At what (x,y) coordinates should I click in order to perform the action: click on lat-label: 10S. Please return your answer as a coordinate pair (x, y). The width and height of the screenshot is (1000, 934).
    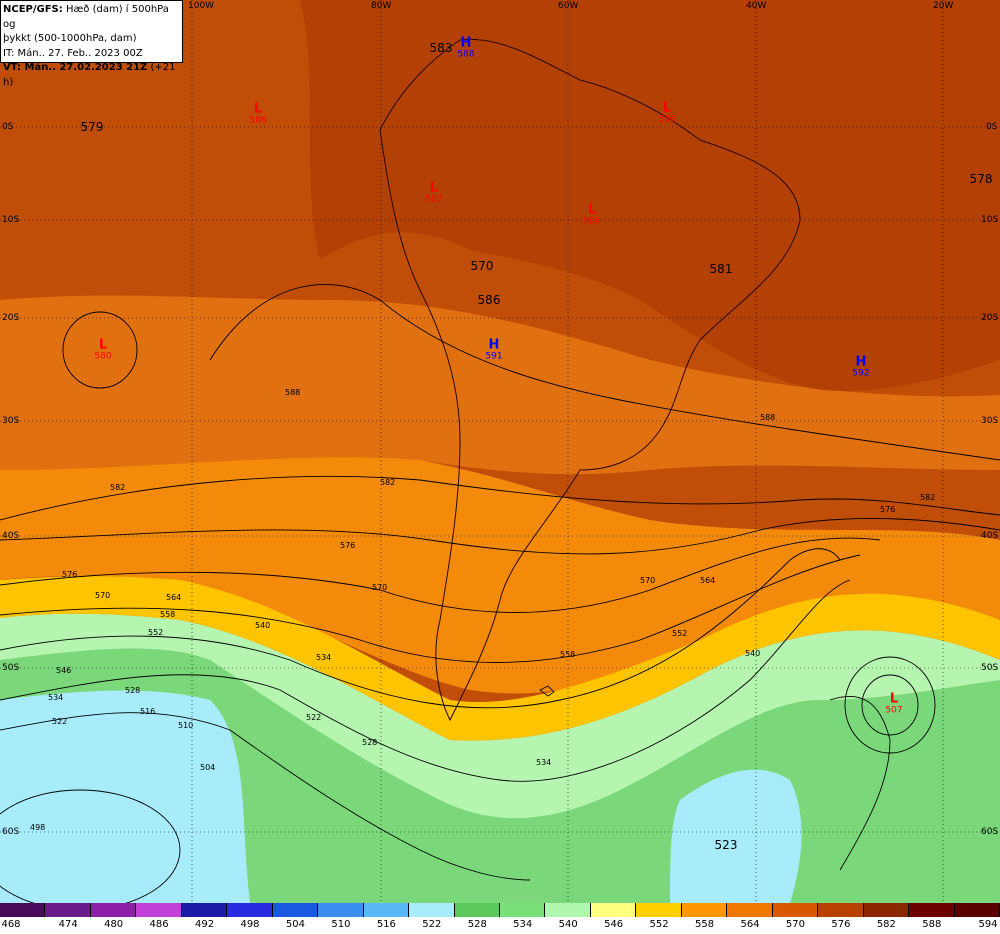
    Looking at the image, I should click on (990, 220).